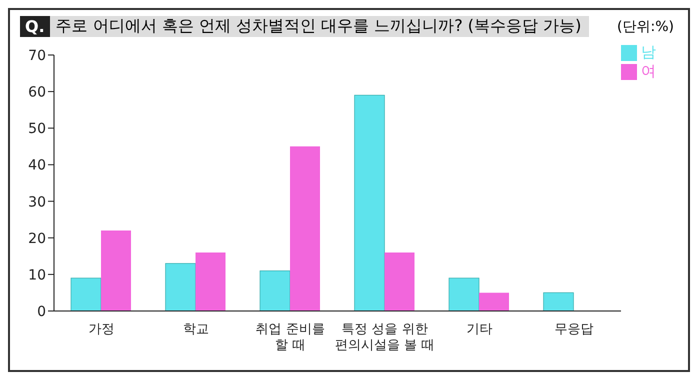 The width and height of the screenshot is (700, 382). What do you see at coordinates (574, 329) in the screenshot?
I see `x-tick-label: 무응답` at bounding box center [574, 329].